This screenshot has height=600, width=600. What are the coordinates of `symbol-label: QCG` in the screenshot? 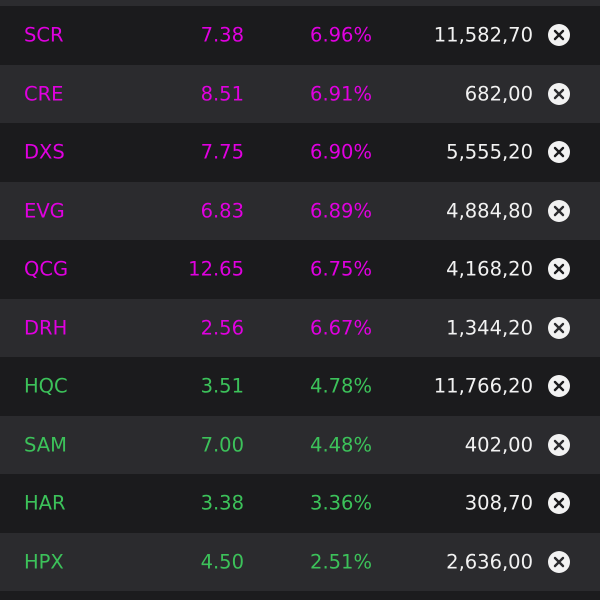 It's located at (46, 269).